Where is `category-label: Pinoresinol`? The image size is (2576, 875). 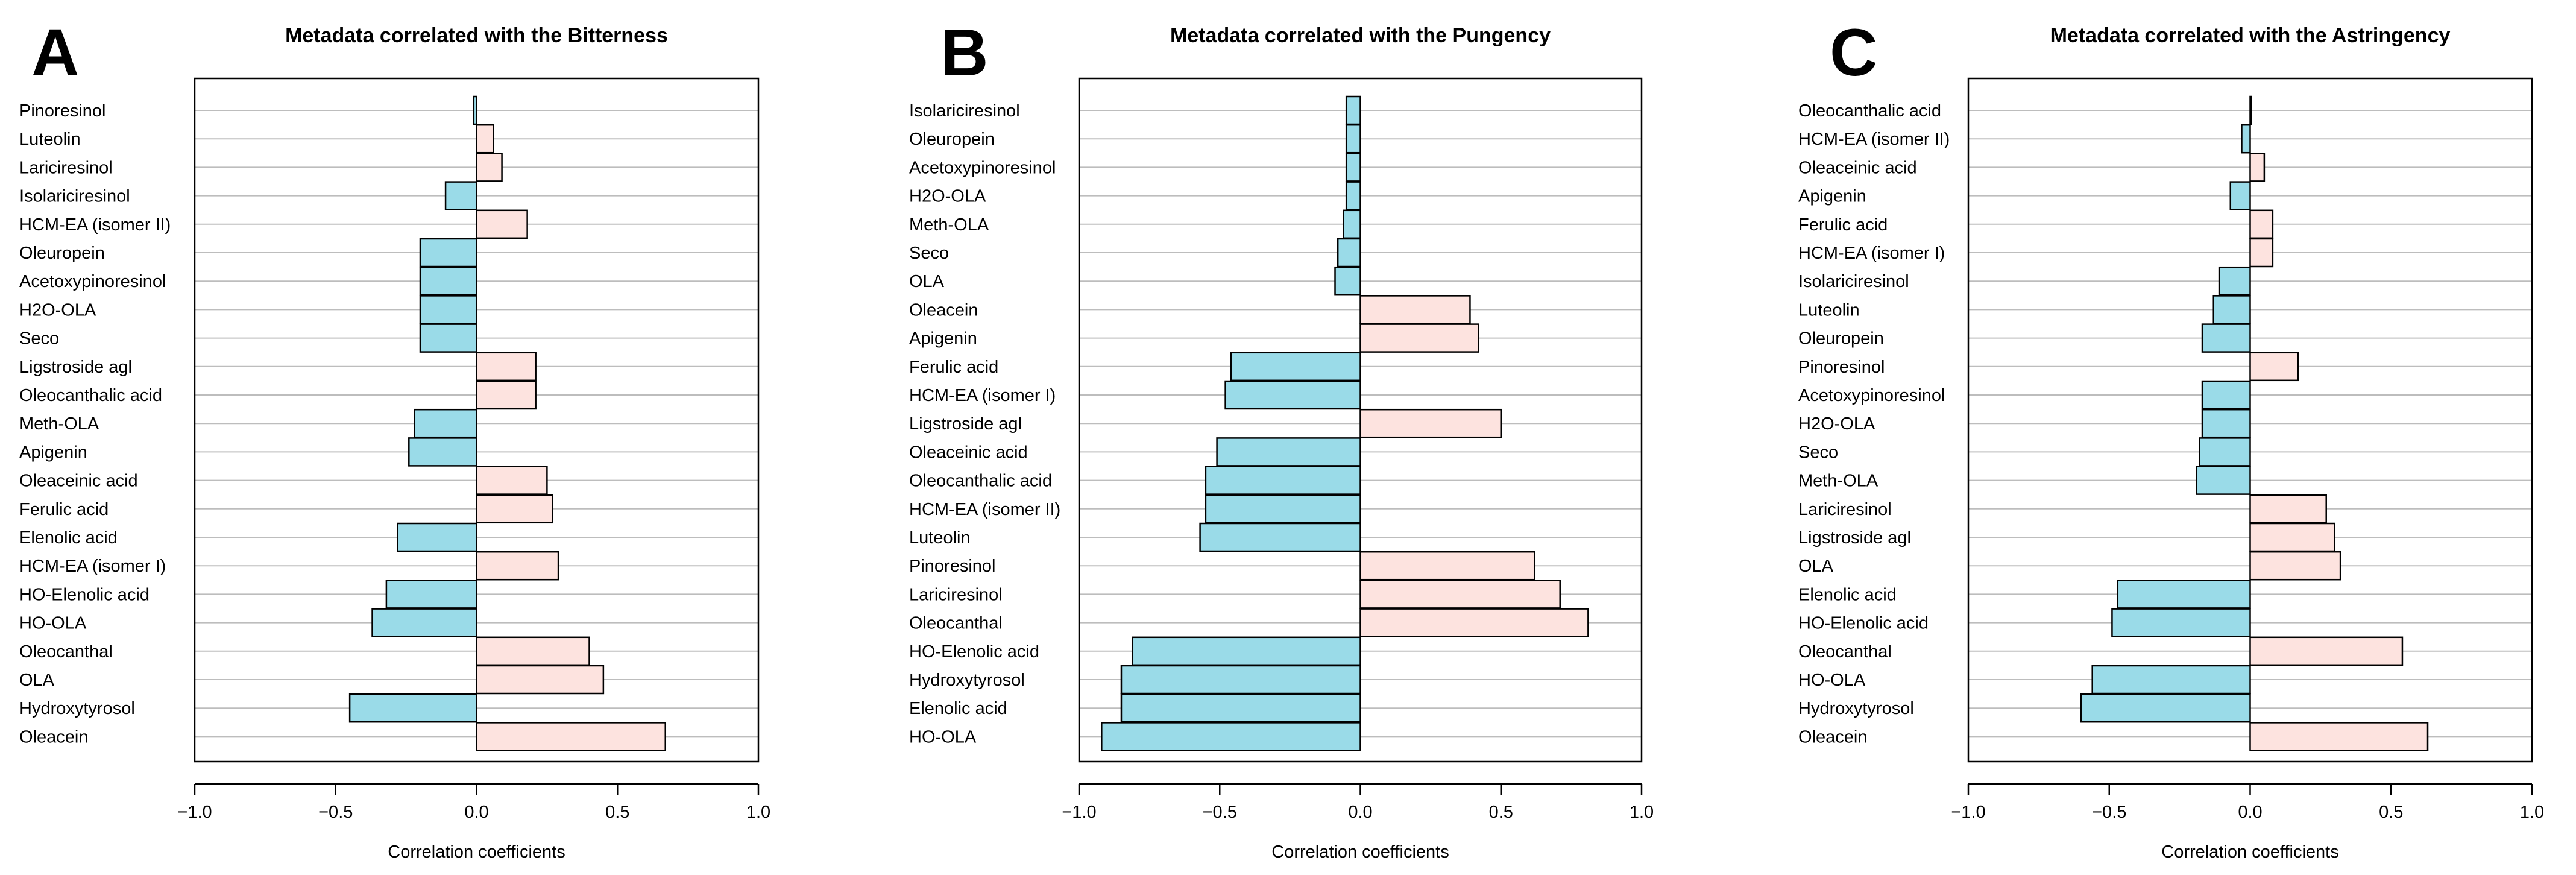
category-label: Pinoresinol is located at coordinates (62, 111).